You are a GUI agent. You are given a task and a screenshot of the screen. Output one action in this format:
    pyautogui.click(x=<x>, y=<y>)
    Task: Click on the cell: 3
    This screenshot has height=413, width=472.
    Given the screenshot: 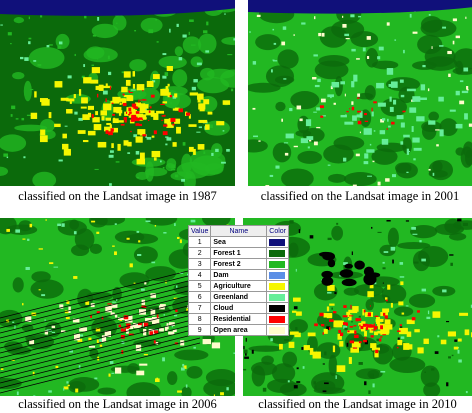 What is the action you would take?
    pyautogui.click(x=199, y=264)
    